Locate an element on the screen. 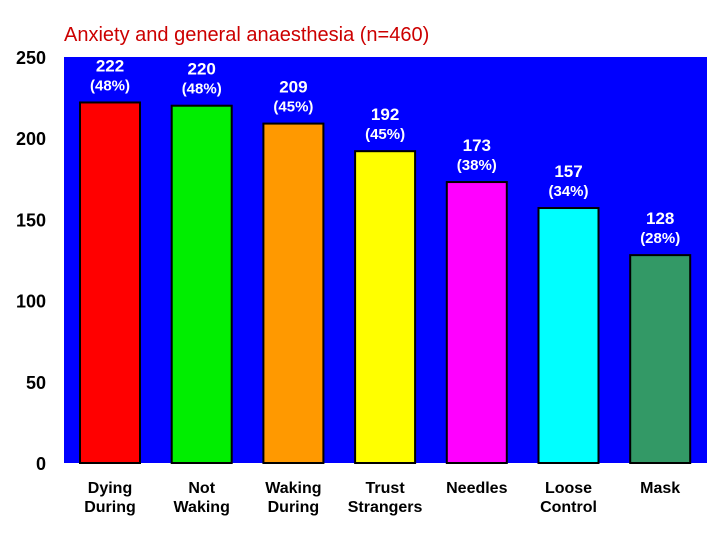 The height and width of the screenshot is (540, 720). y-tick-label: 150 is located at coordinates (31, 220).